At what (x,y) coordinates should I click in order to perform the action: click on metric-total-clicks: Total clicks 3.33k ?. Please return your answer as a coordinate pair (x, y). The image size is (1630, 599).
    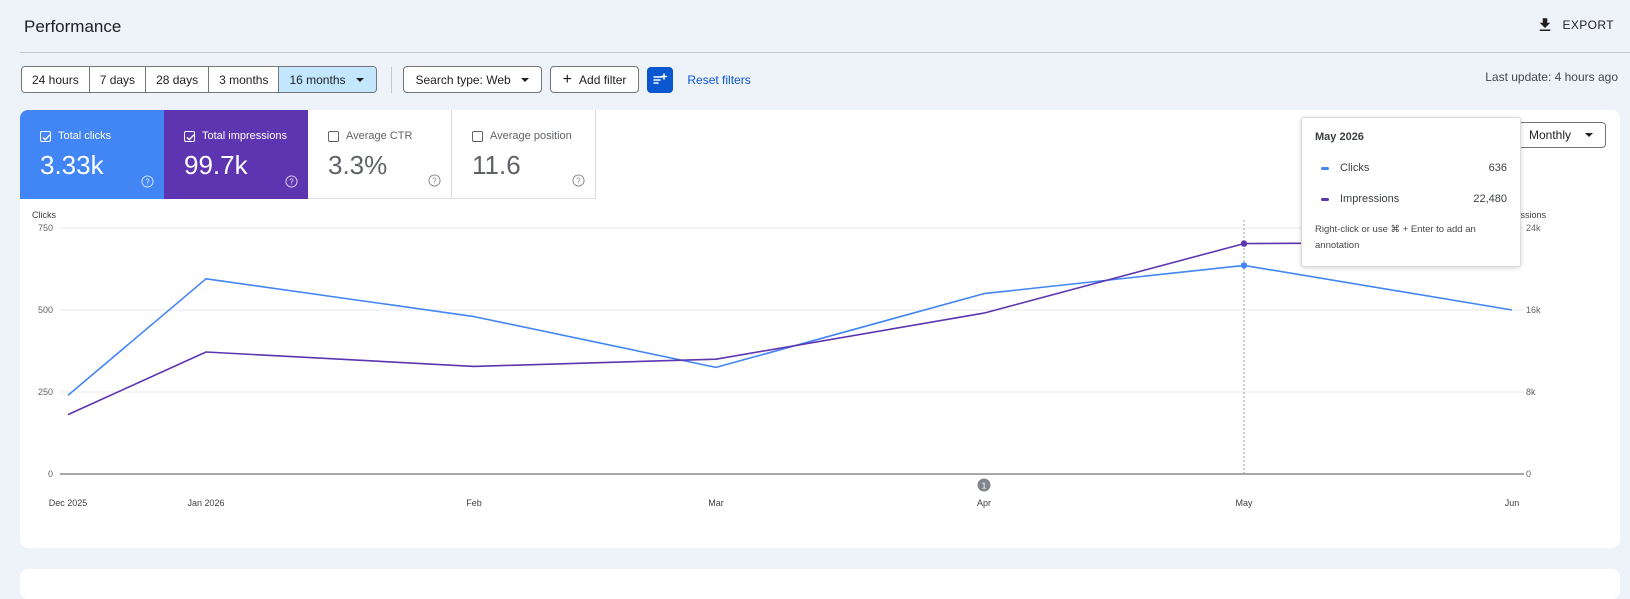
    Looking at the image, I should click on (92, 154).